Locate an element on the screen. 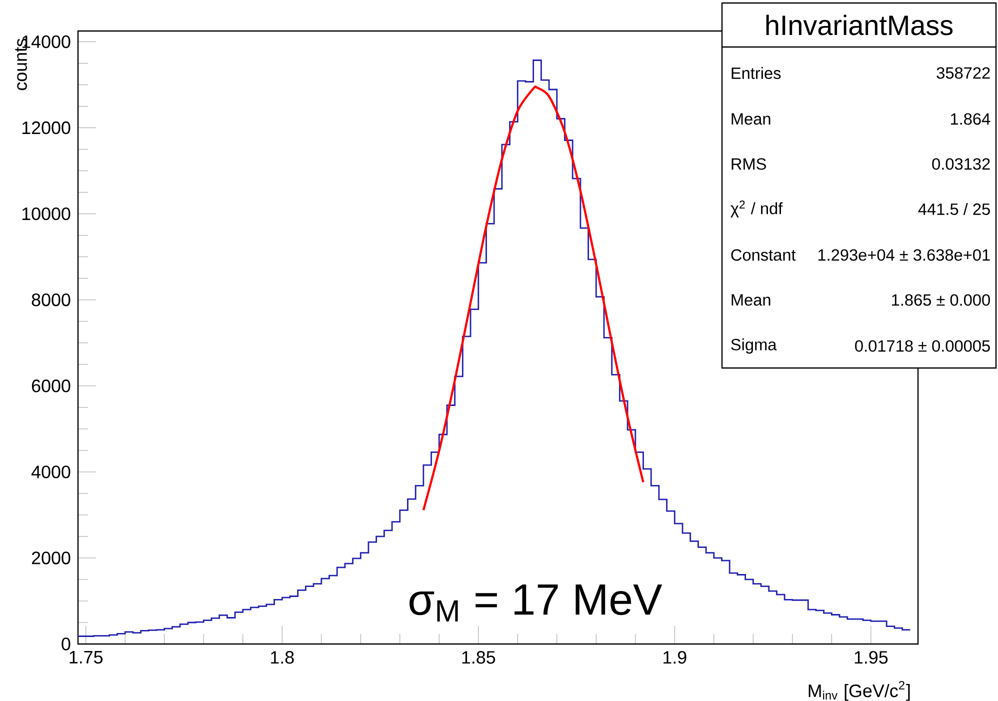 This screenshot has width=998, height=701. y-tick-label: 6000 is located at coordinates (51, 386).